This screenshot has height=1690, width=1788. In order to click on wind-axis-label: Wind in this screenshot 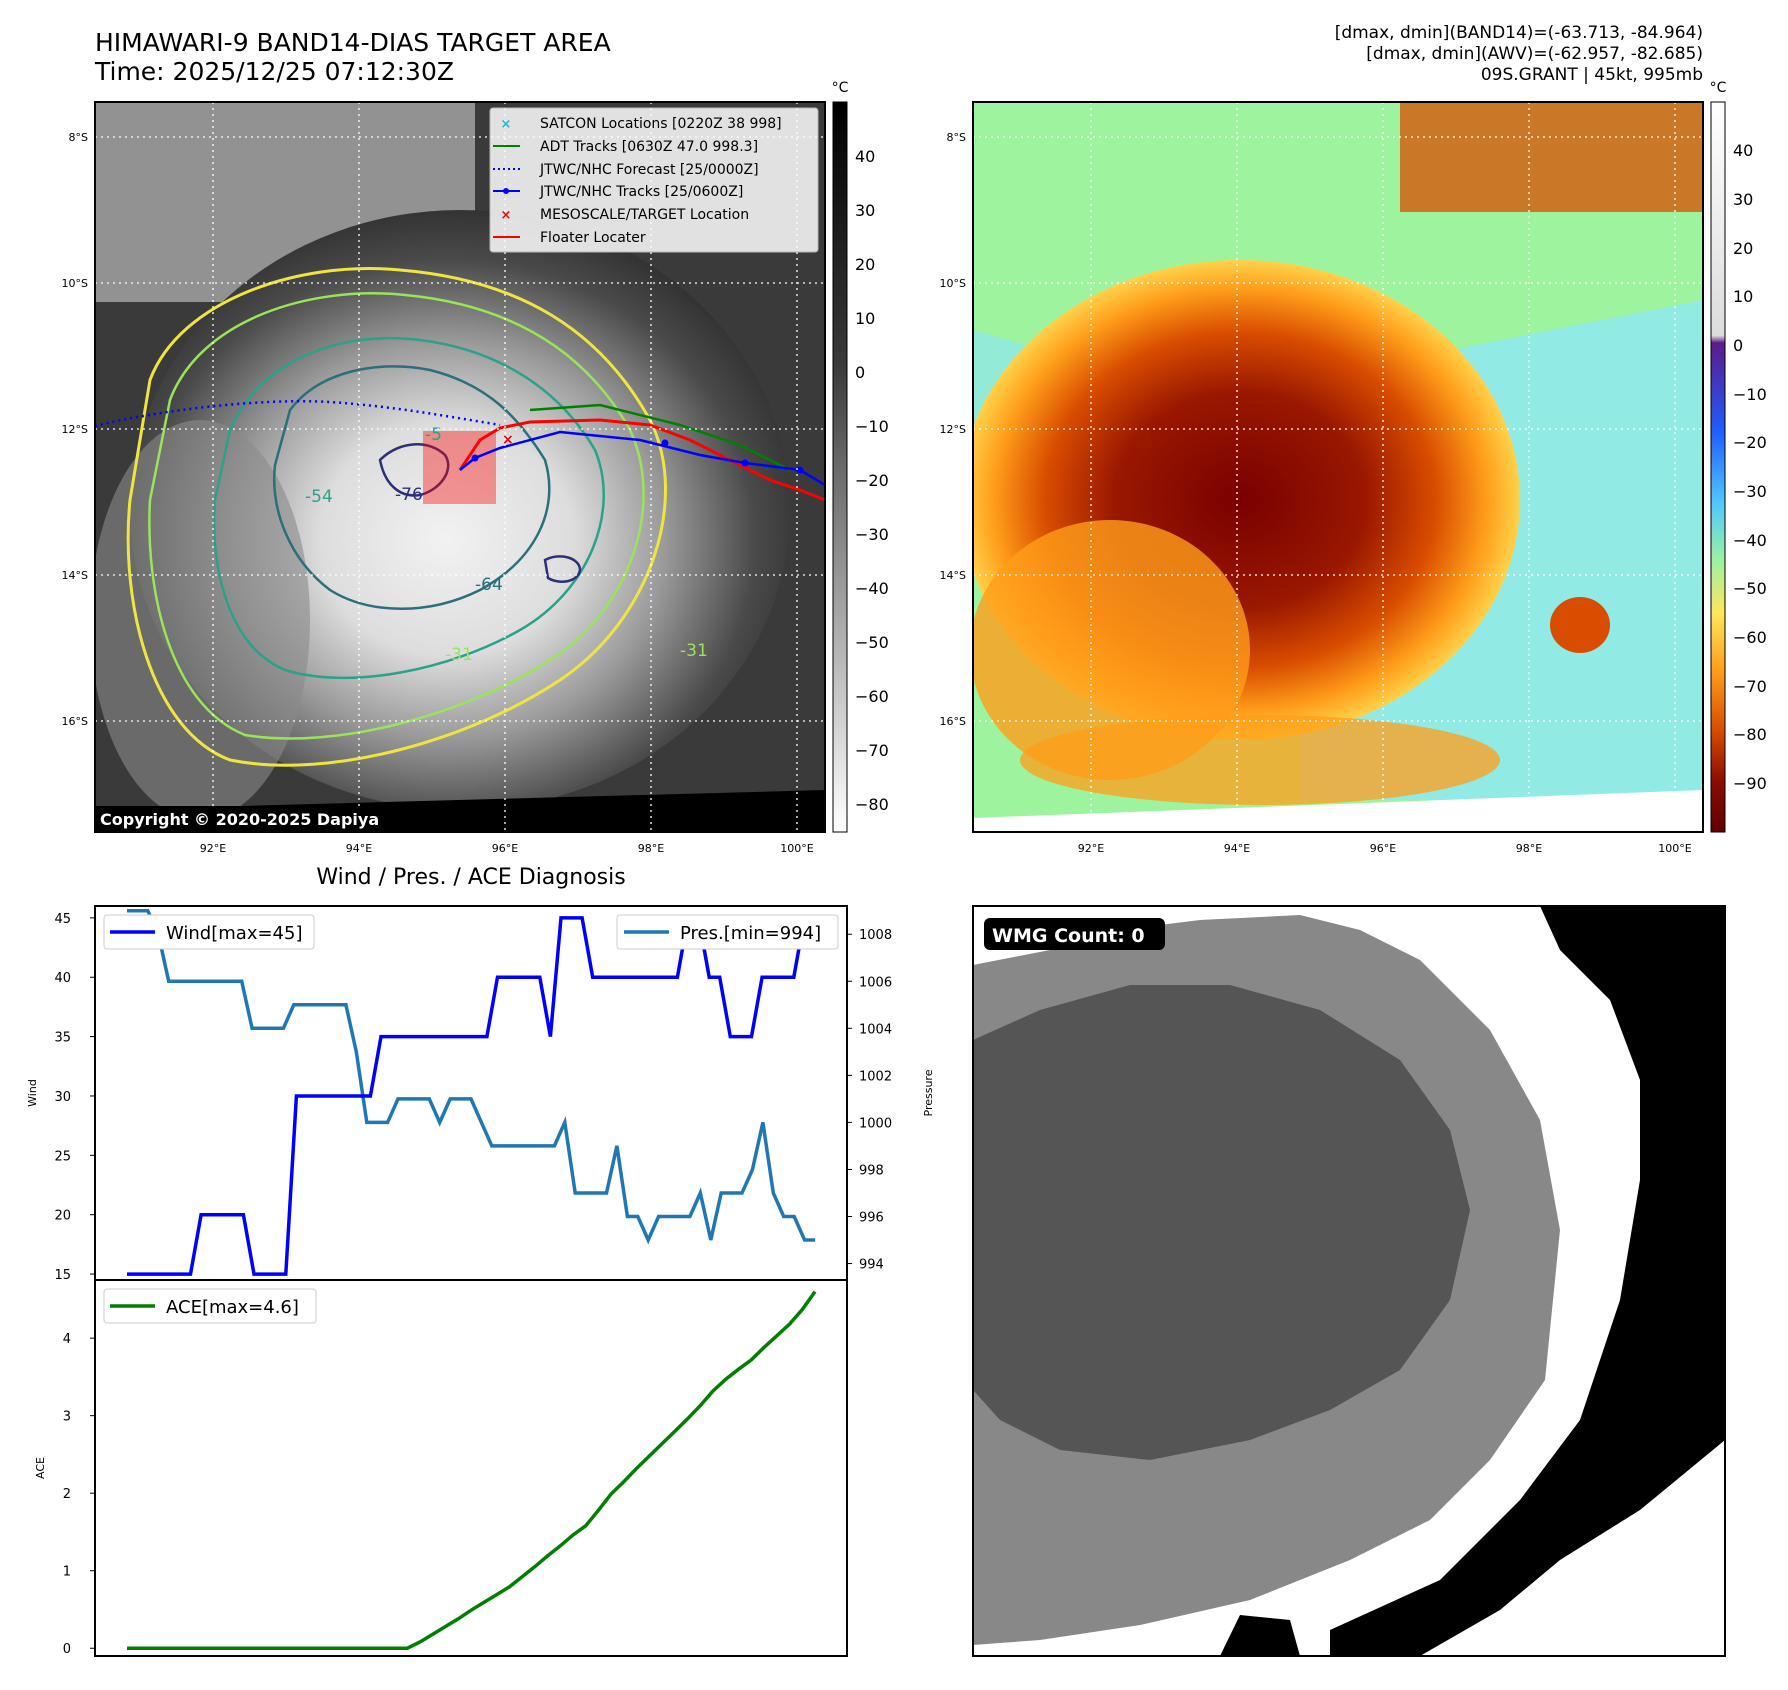, I will do `click(32, 1093)`.